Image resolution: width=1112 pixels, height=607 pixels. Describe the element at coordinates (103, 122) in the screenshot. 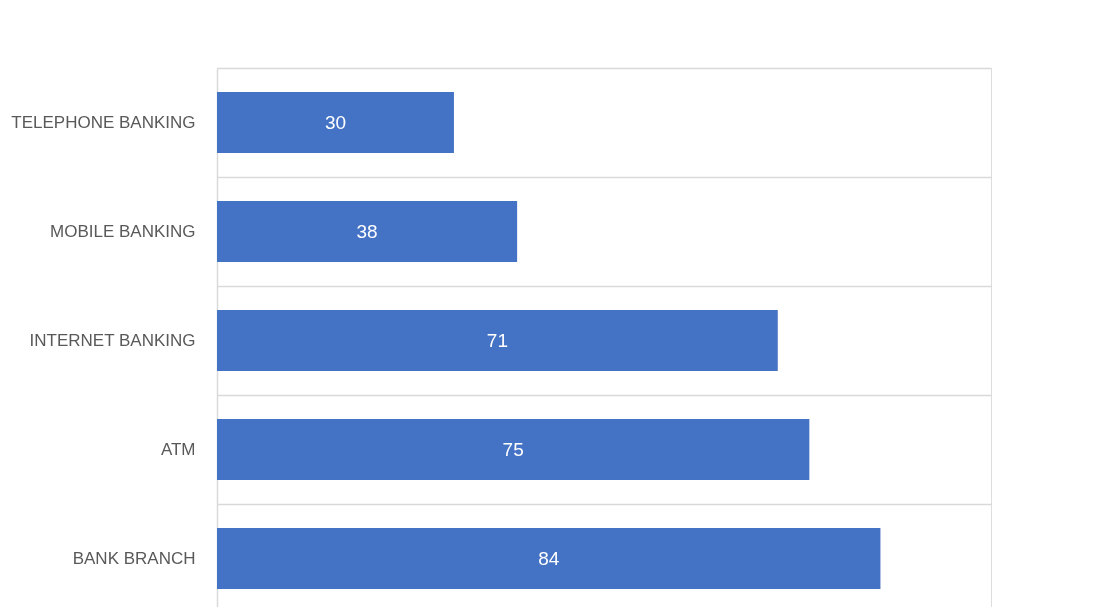

I see `y-tick-label: TELEPHONE BANKING` at that location.